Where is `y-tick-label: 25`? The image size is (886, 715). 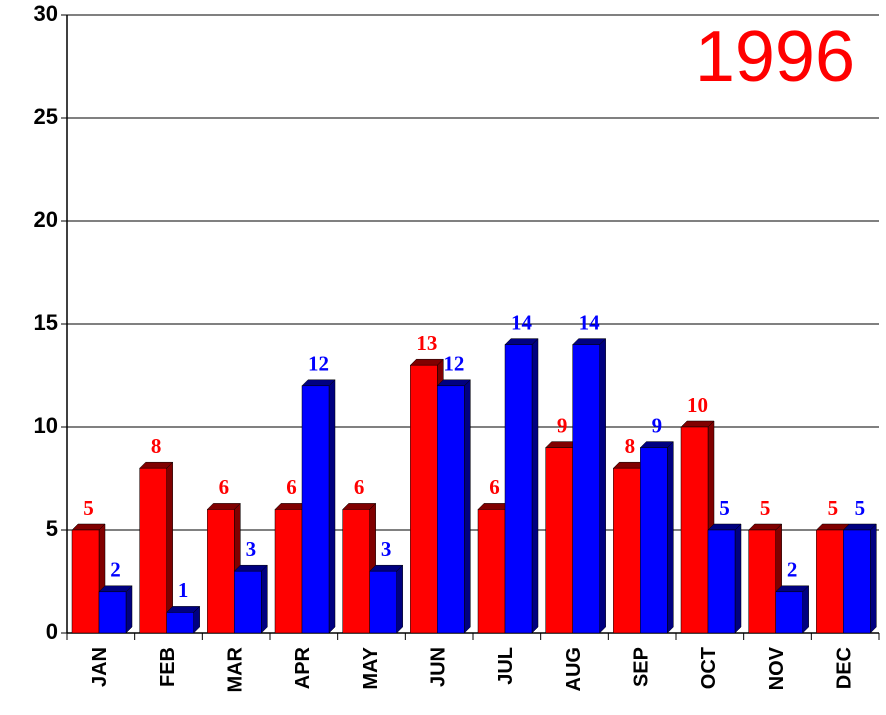
y-tick-label: 25 is located at coordinates (46, 116).